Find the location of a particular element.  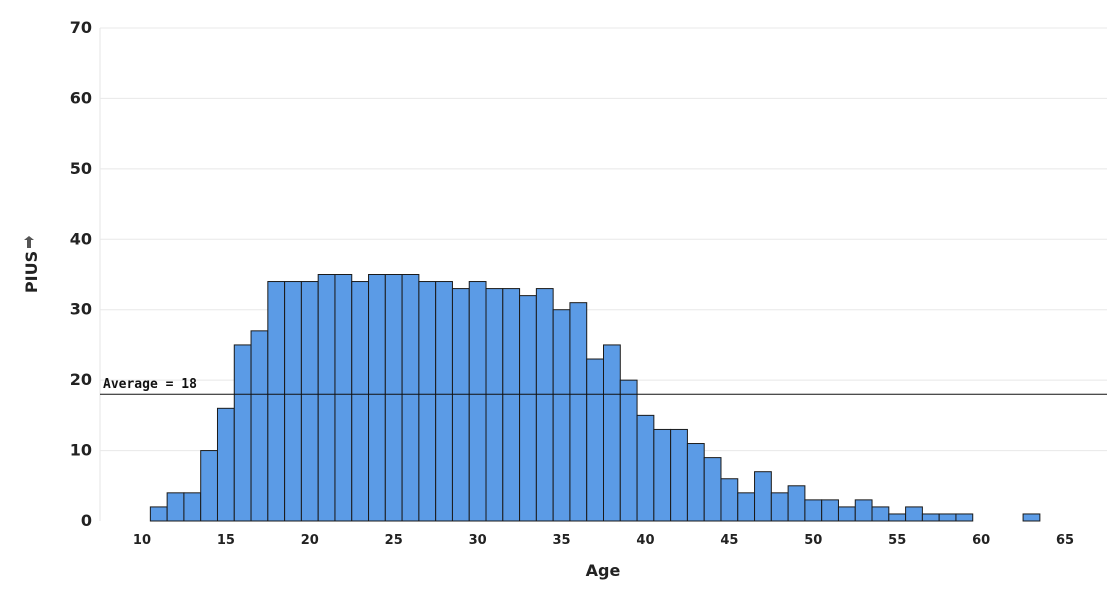

y-tick-label: 30 is located at coordinates (81, 309).